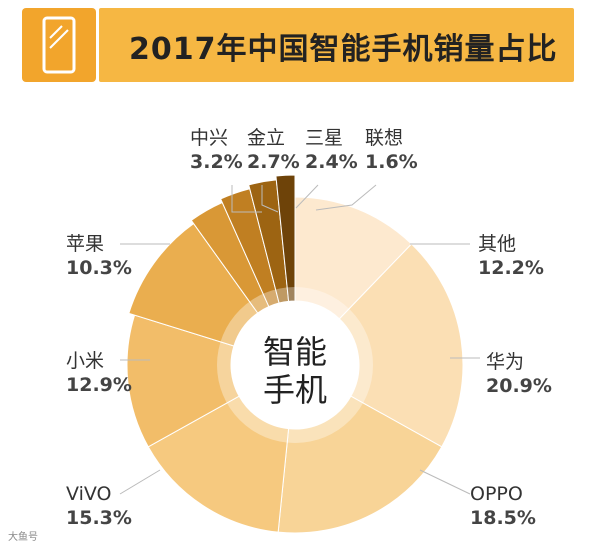 The height and width of the screenshot is (549, 600). What do you see at coordinates (273, 162) in the screenshot?
I see `slice-value: 2.7%` at bounding box center [273, 162].